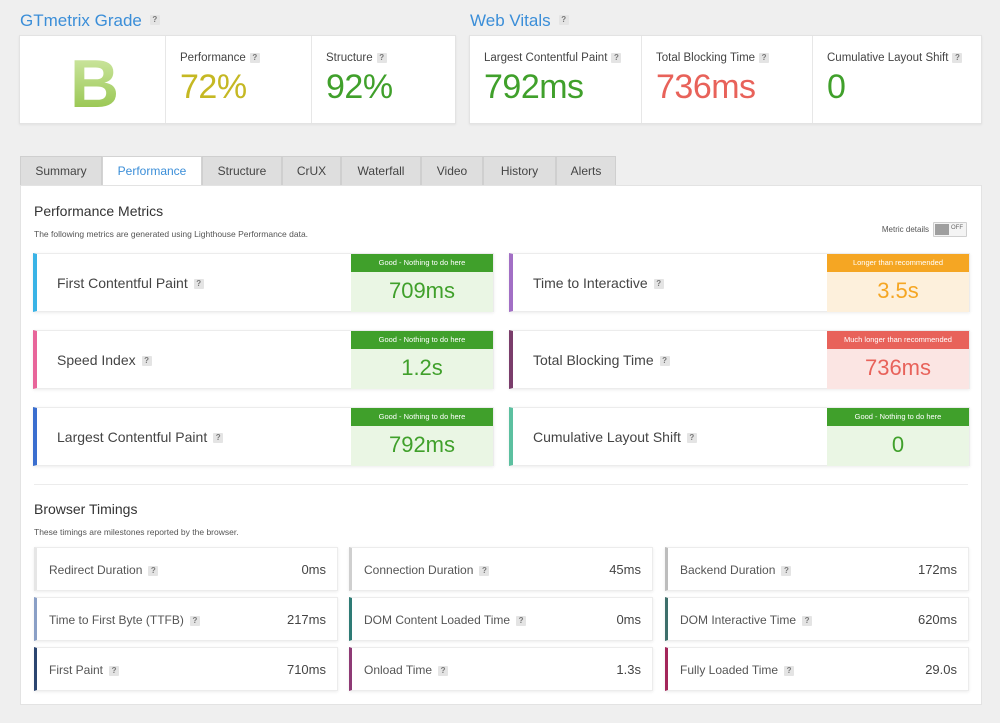 Image resolution: width=1000 pixels, height=723 pixels. I want to click on timing-connection-duration: Connection Duration? 45ms, so click(501, 569).